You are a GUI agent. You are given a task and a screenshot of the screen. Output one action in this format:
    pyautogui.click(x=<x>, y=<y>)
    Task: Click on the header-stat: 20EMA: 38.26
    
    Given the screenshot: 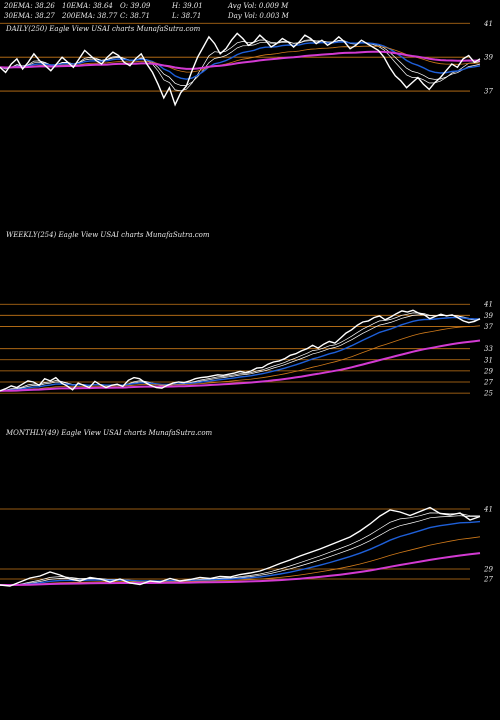 What is the action you would take?
    pyautogui.click(x=29, y=6)
    